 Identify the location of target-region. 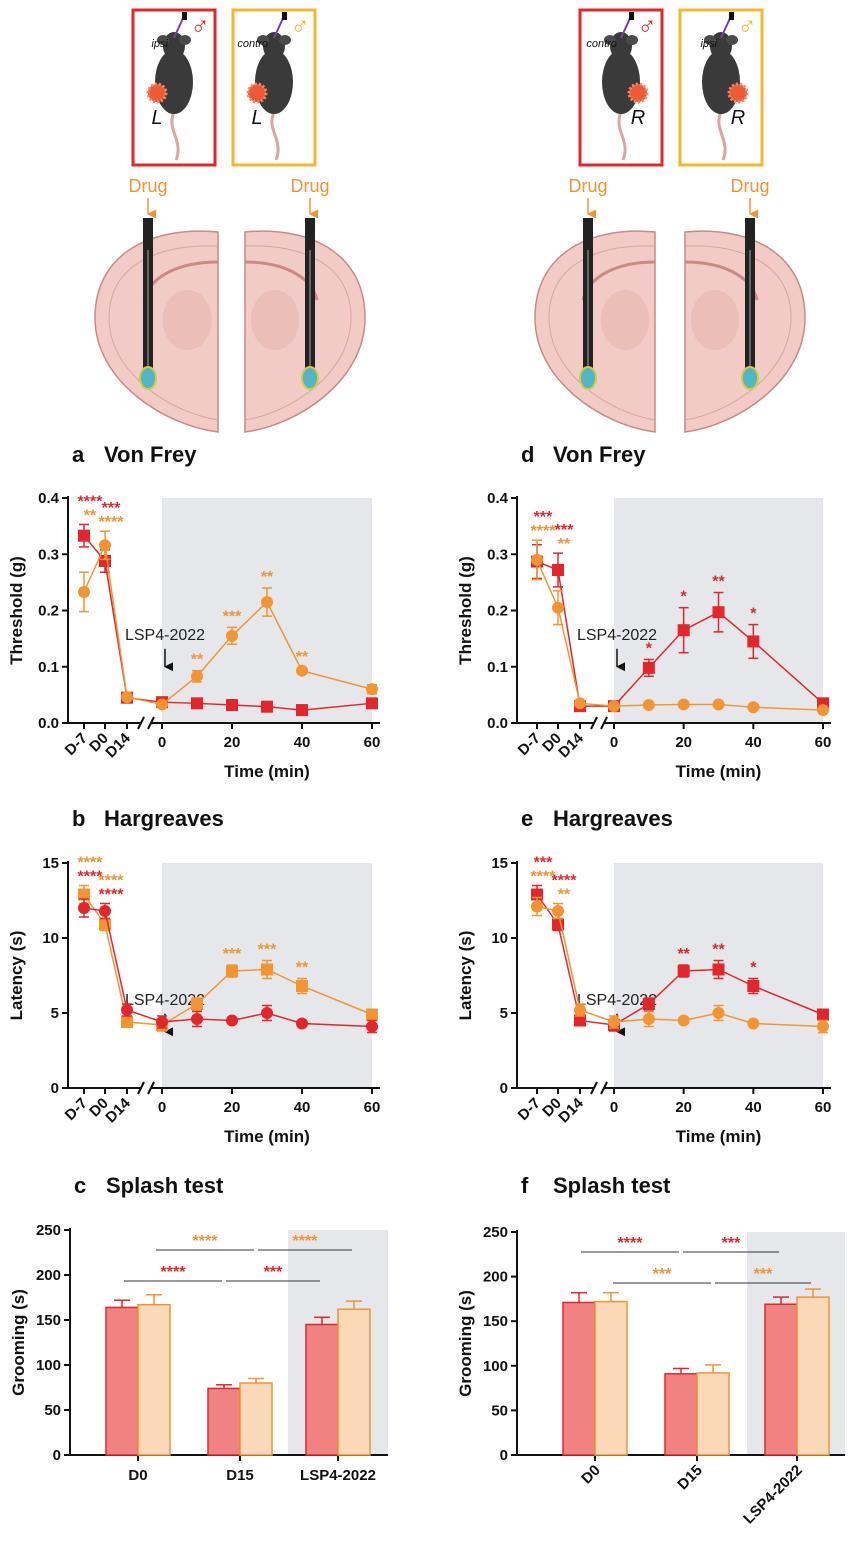
(310, 378).